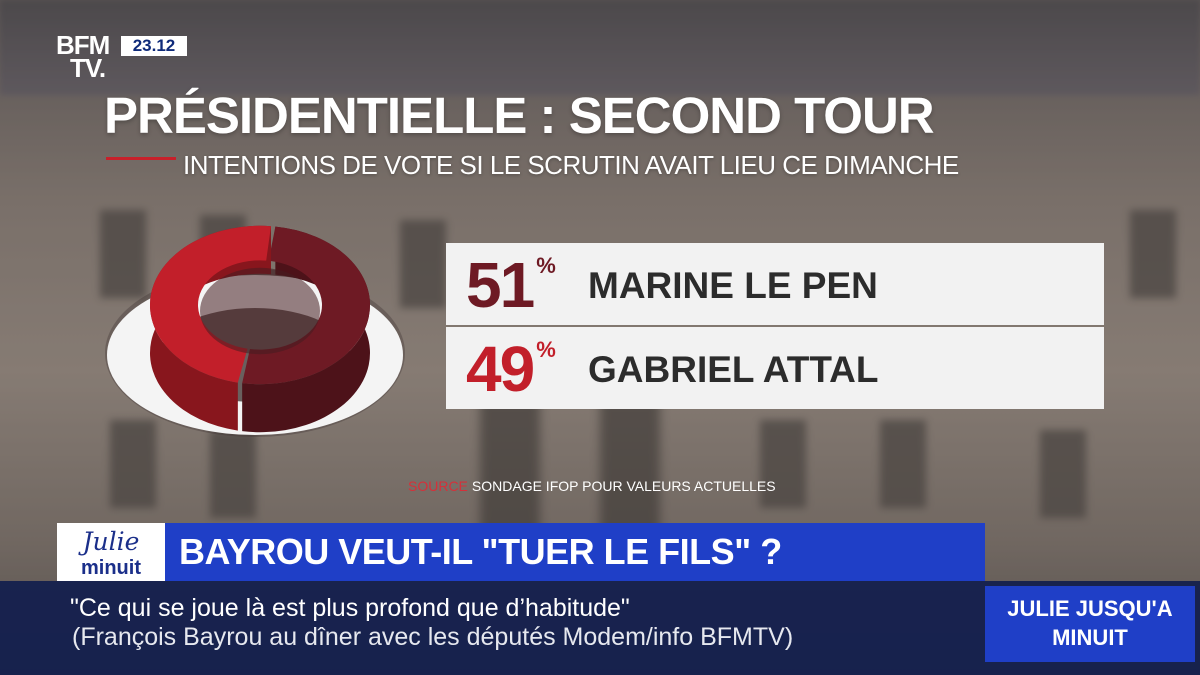 This screenshot has width=1200, height=675. I want to click on donut-hole, so click(260, 311).